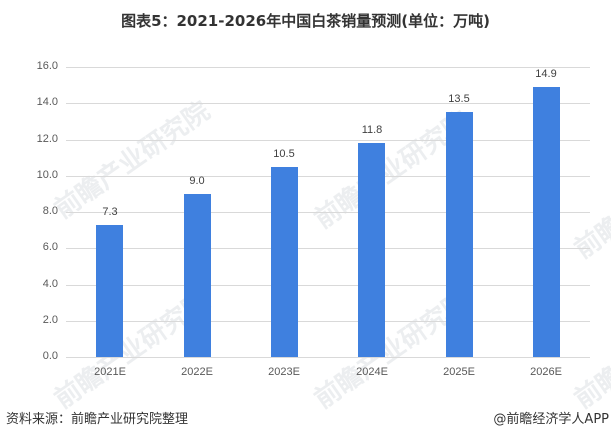 The image size is (611, 437). I want to click on y-tick-label: 8.0, so click(50, 211).